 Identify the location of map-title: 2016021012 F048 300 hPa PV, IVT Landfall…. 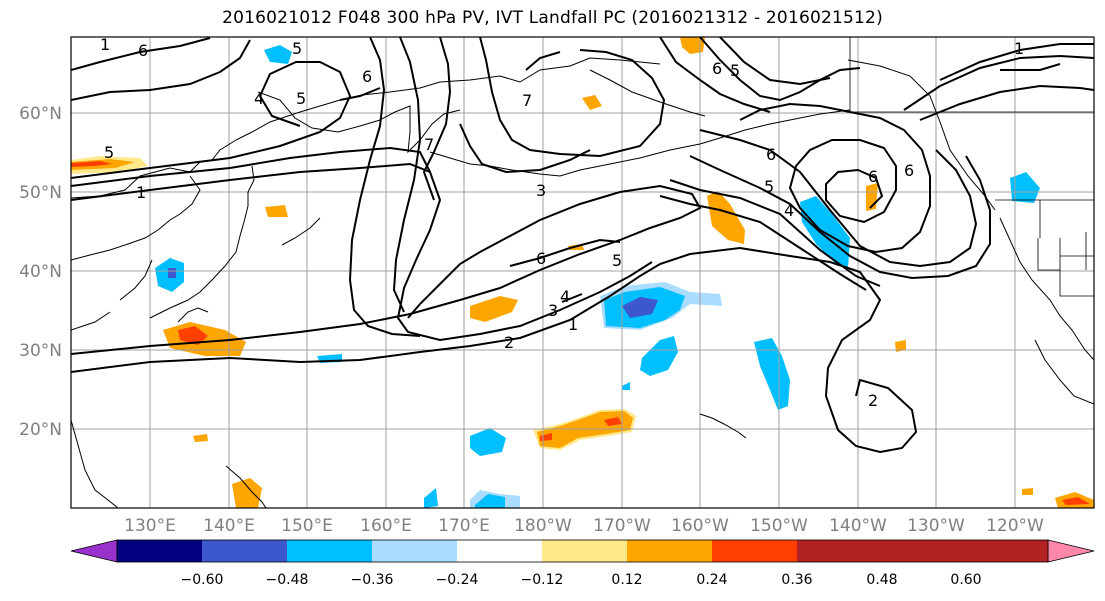
(552, 18).